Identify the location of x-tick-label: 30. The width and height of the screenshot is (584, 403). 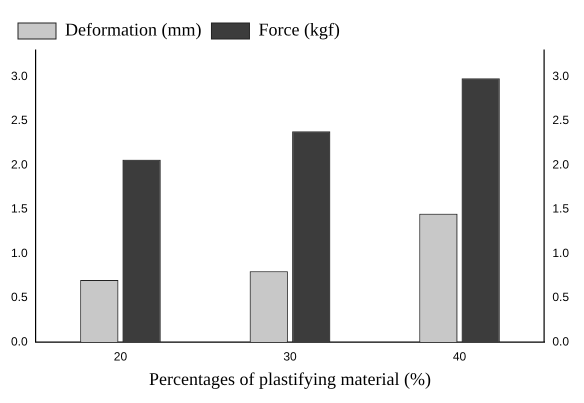
(290, 357).